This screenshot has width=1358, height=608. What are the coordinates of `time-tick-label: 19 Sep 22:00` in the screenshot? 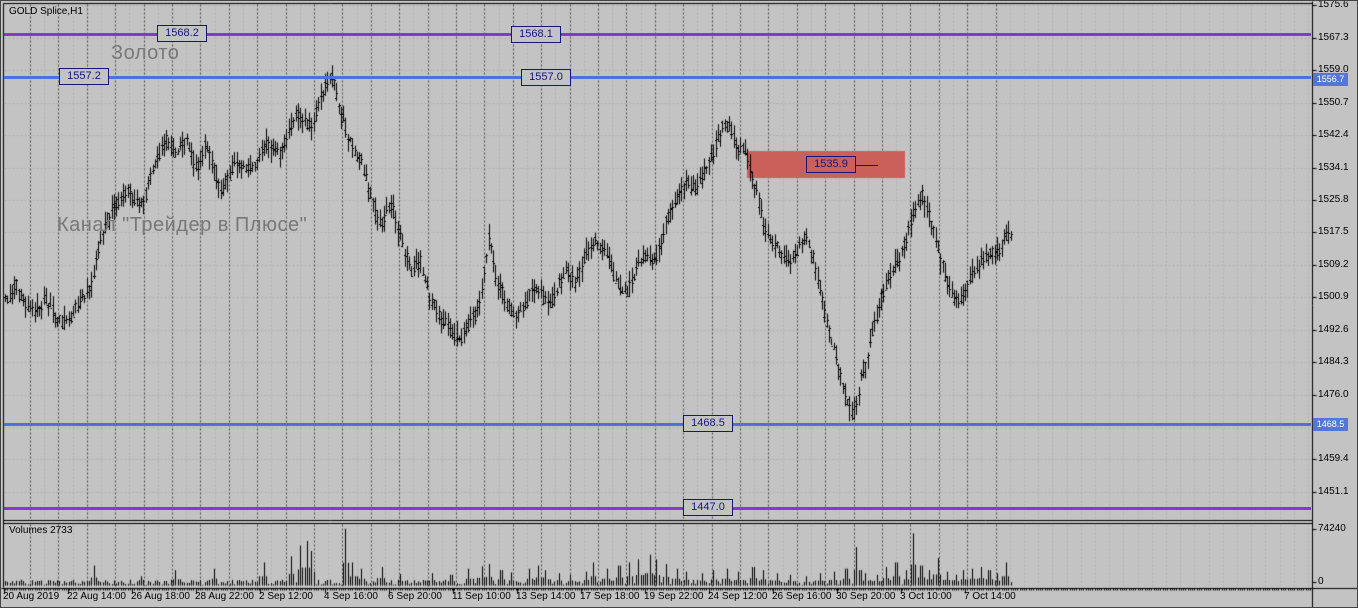 It's located at (674, 596).